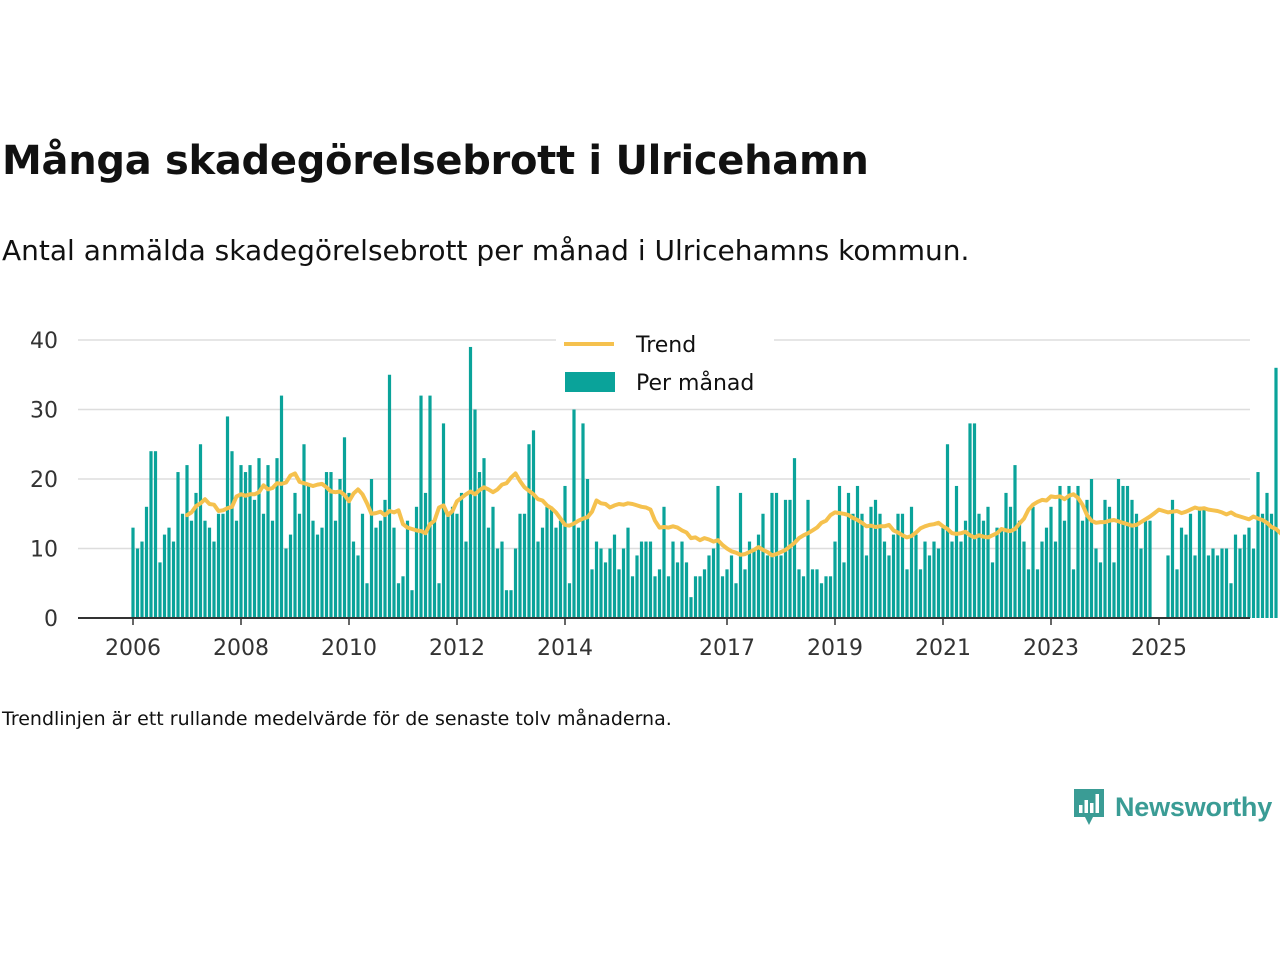 The image size is (1280, 960). What do you see at coordinates (1159, 648) in the screenshot?
I see `x-tick-label: 2025` at bounding box center [1159, 648].